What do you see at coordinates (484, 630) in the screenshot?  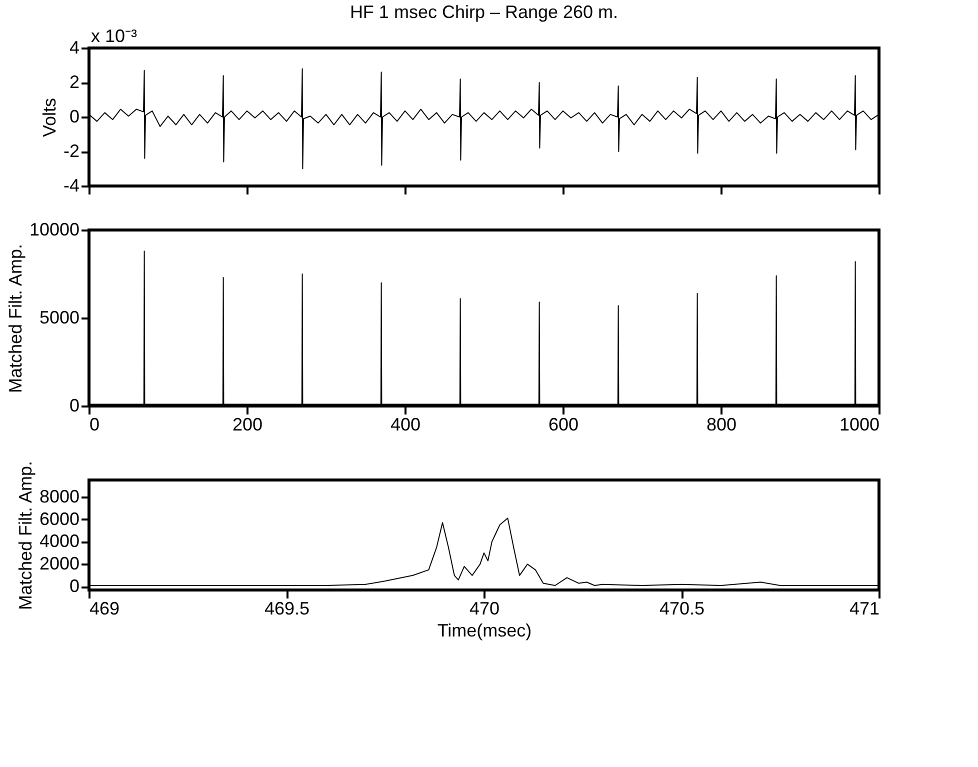 I see `x-axis-title: Time(msec)` at bounding box center [484, 630].